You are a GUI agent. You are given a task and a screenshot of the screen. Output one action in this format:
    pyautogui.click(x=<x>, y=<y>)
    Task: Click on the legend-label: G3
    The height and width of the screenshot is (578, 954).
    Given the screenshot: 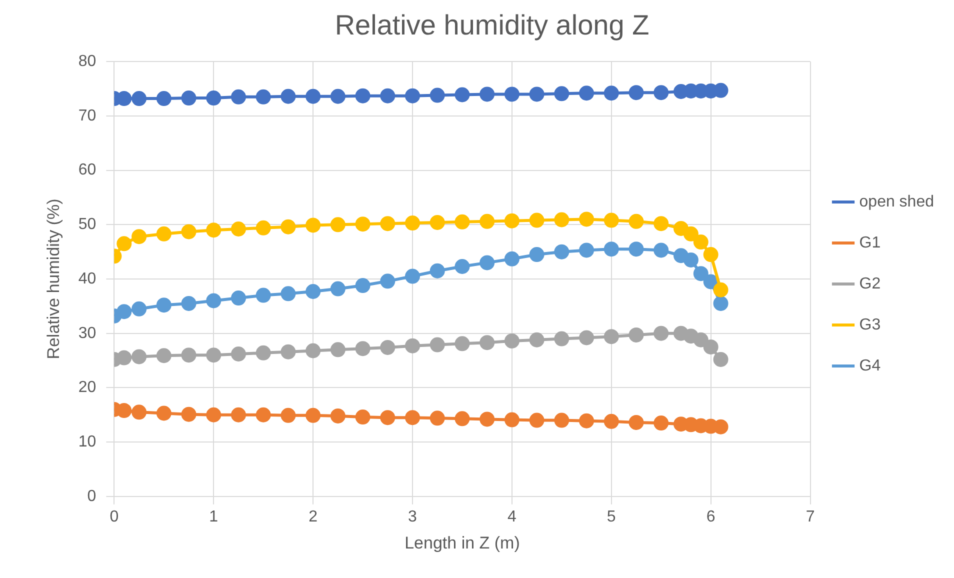 What is the action you would take?
    pyautogui.click(x=870, y=325)
    